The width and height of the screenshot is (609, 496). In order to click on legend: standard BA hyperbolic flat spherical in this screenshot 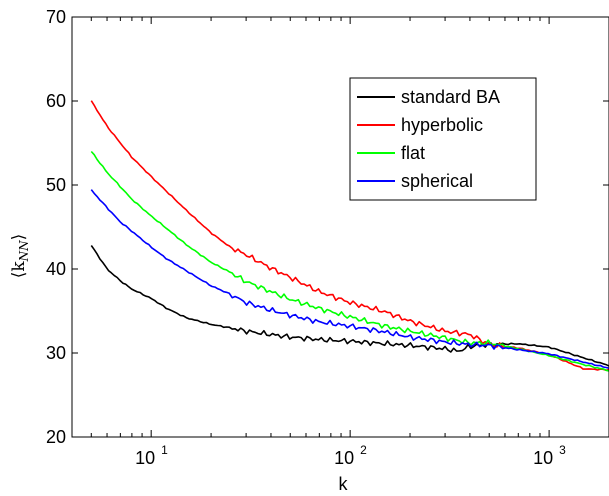, I will do `click(443, 139)`.